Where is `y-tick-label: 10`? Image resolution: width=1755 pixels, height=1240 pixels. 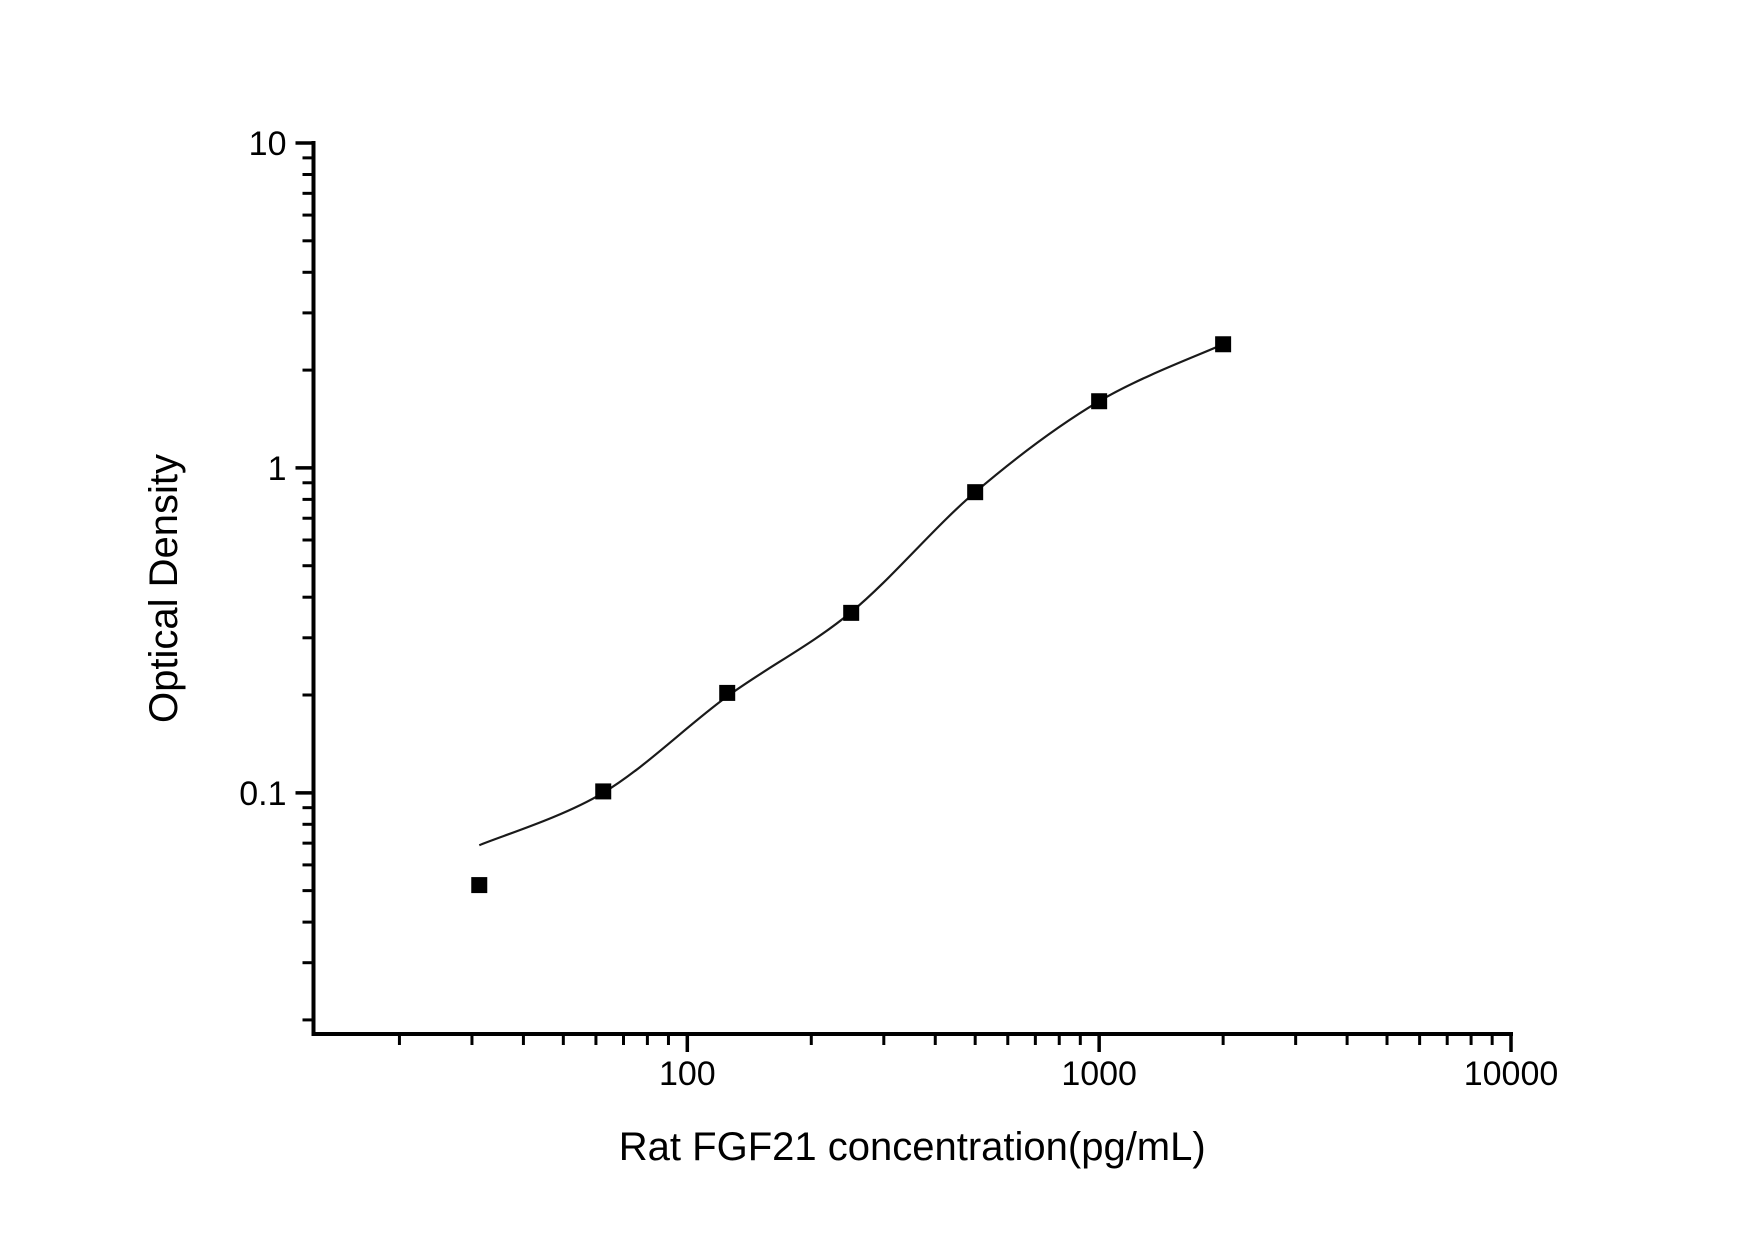
y-tick-label: 10 is located at coordinates (268, 144).